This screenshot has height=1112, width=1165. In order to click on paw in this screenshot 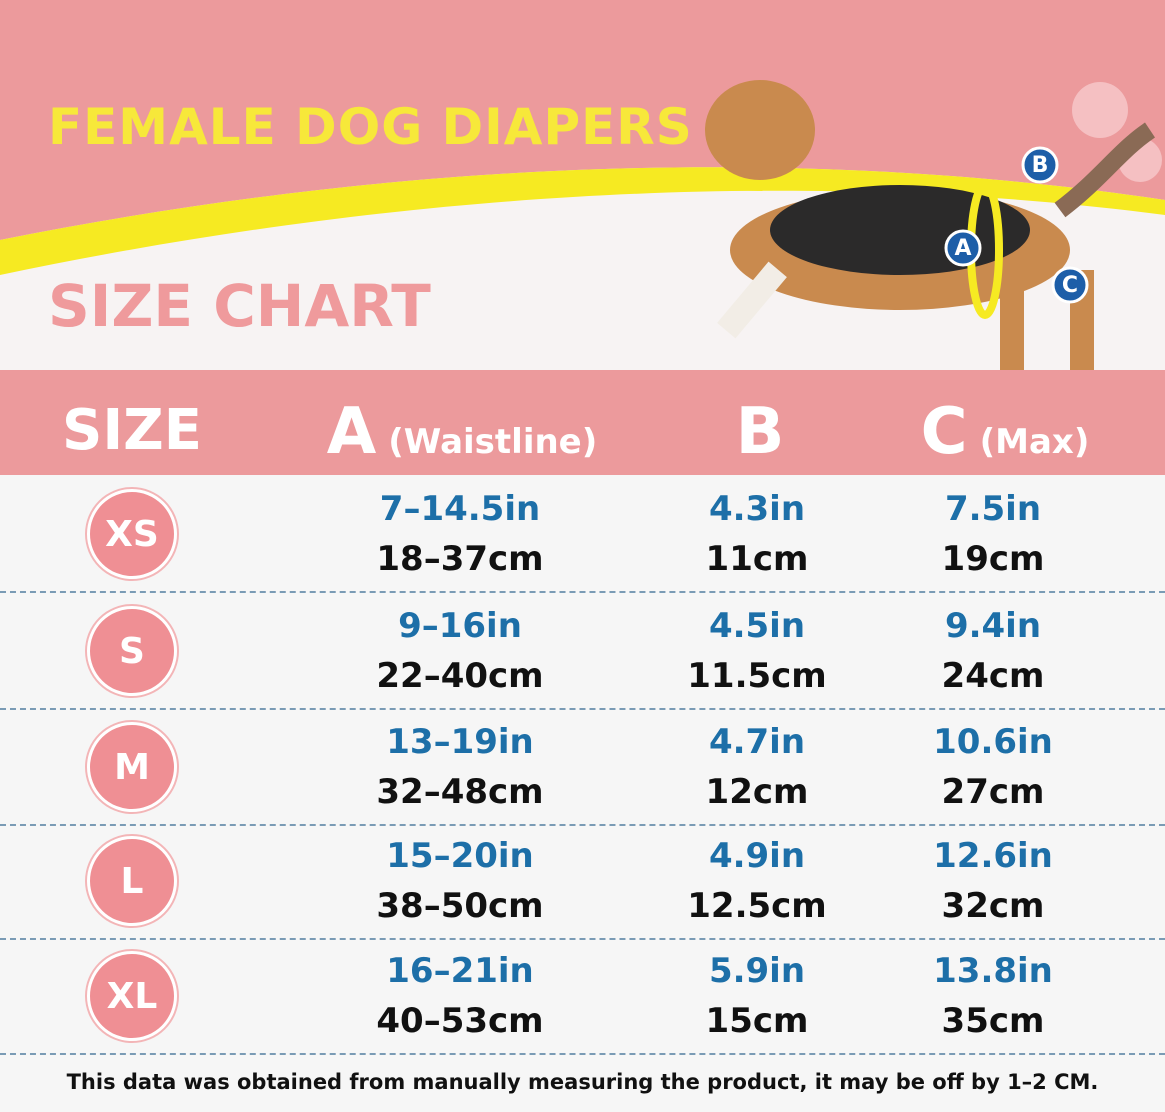, I will do `click(1100, 110)`.